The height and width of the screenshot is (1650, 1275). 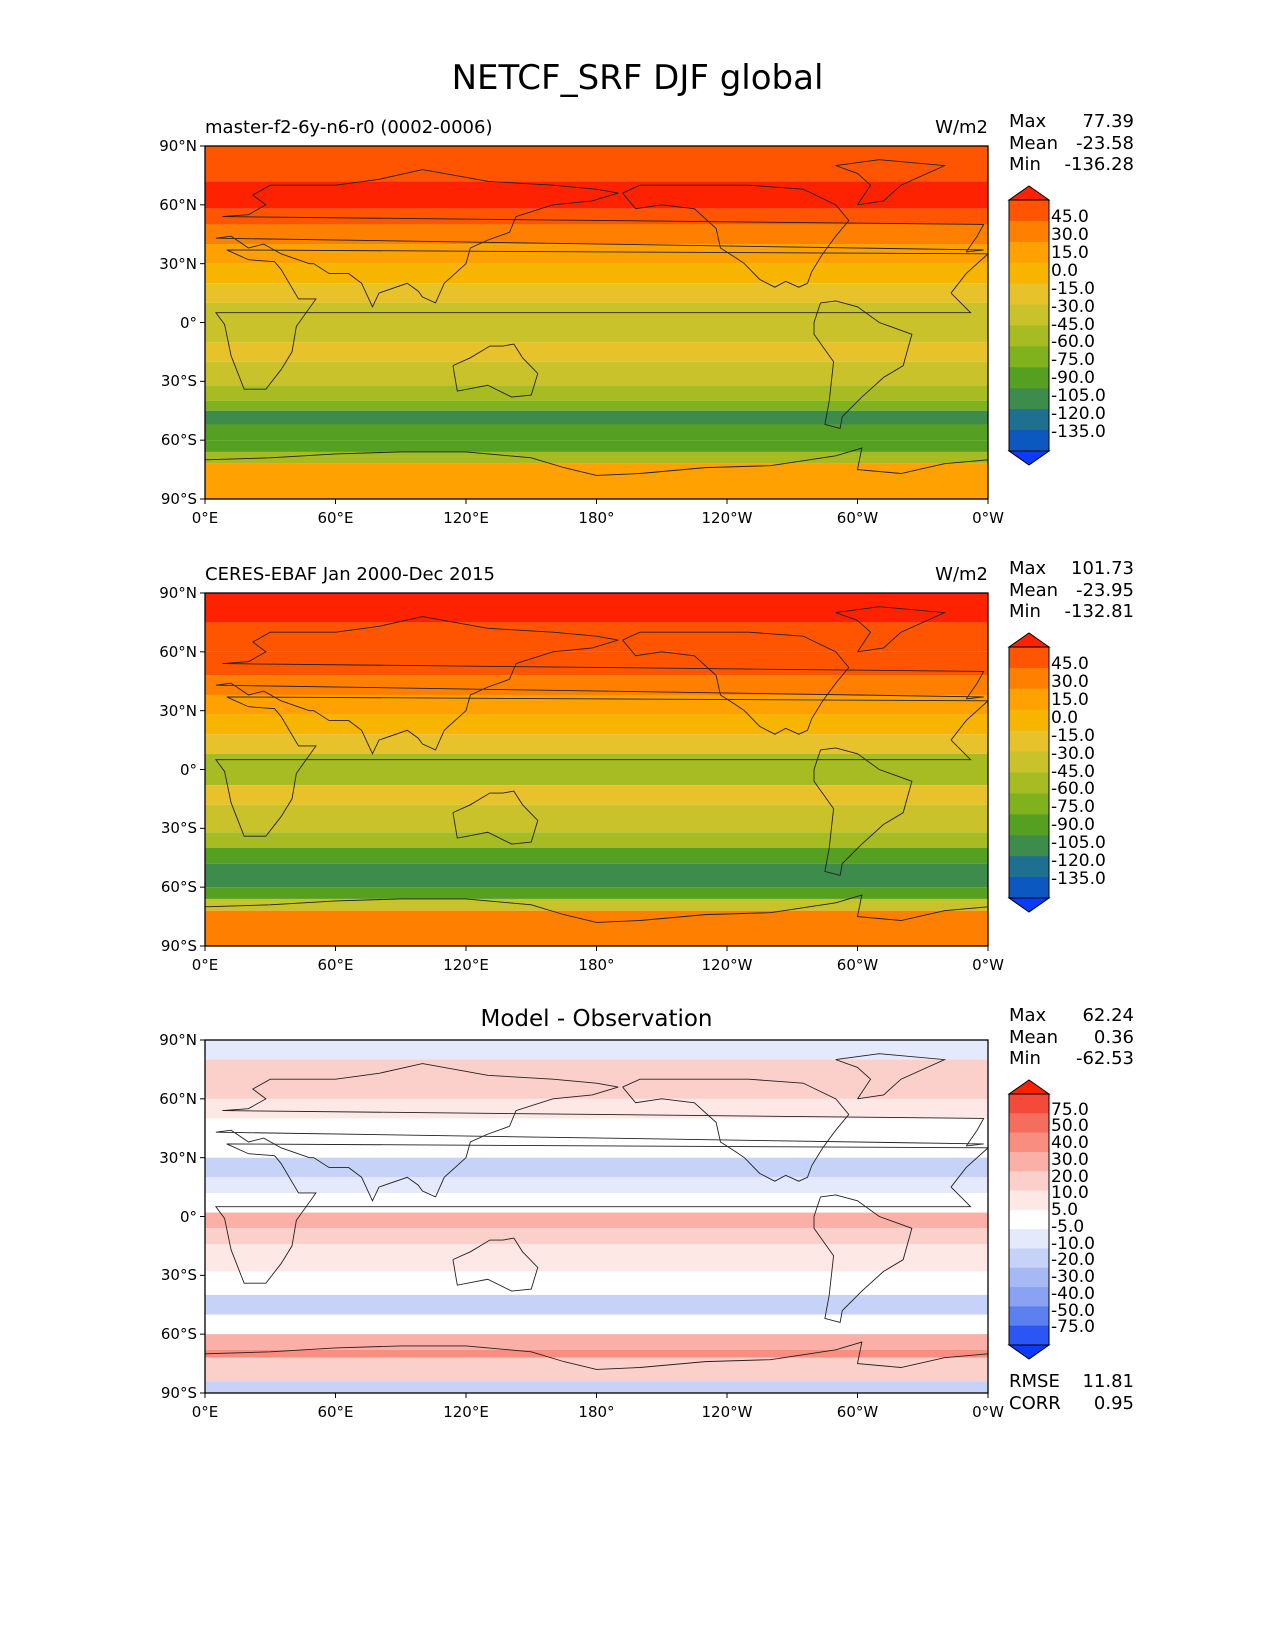 I want to click on colorbar-tick-label: 50.0, so click(x=1070, y=1126).